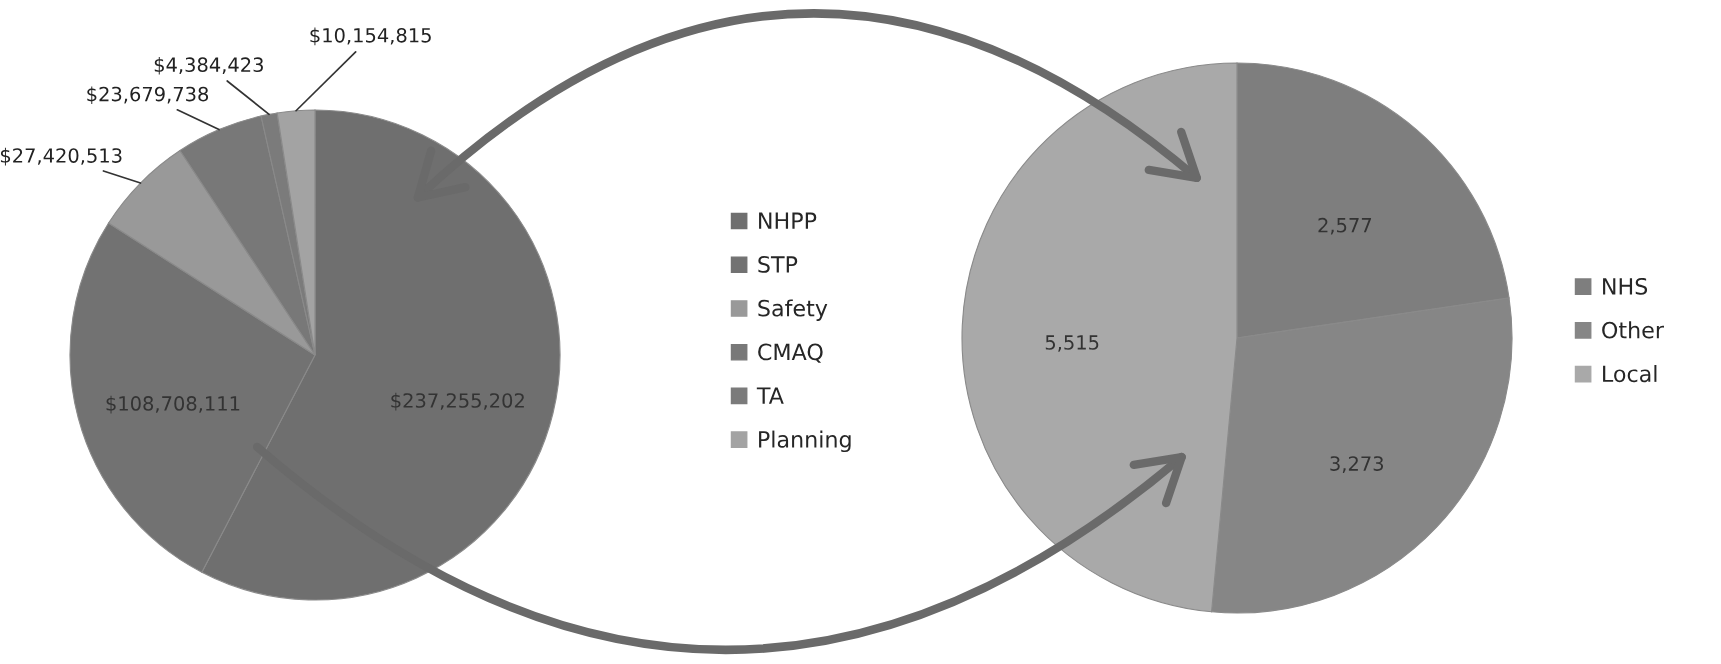 The image size is (1721, 664). I want to click on legend-label: Local, so click(1630, 373).